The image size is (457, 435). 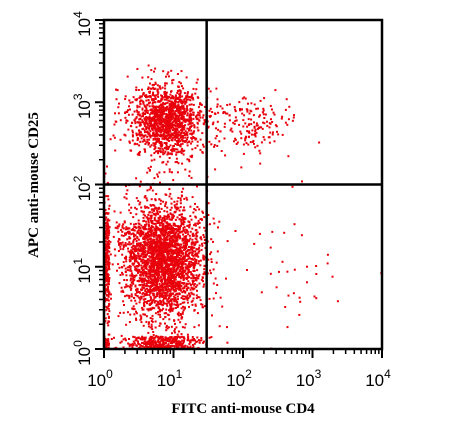 I want to click on y-tick-label: 10⁴, so click(x=82, y=24).